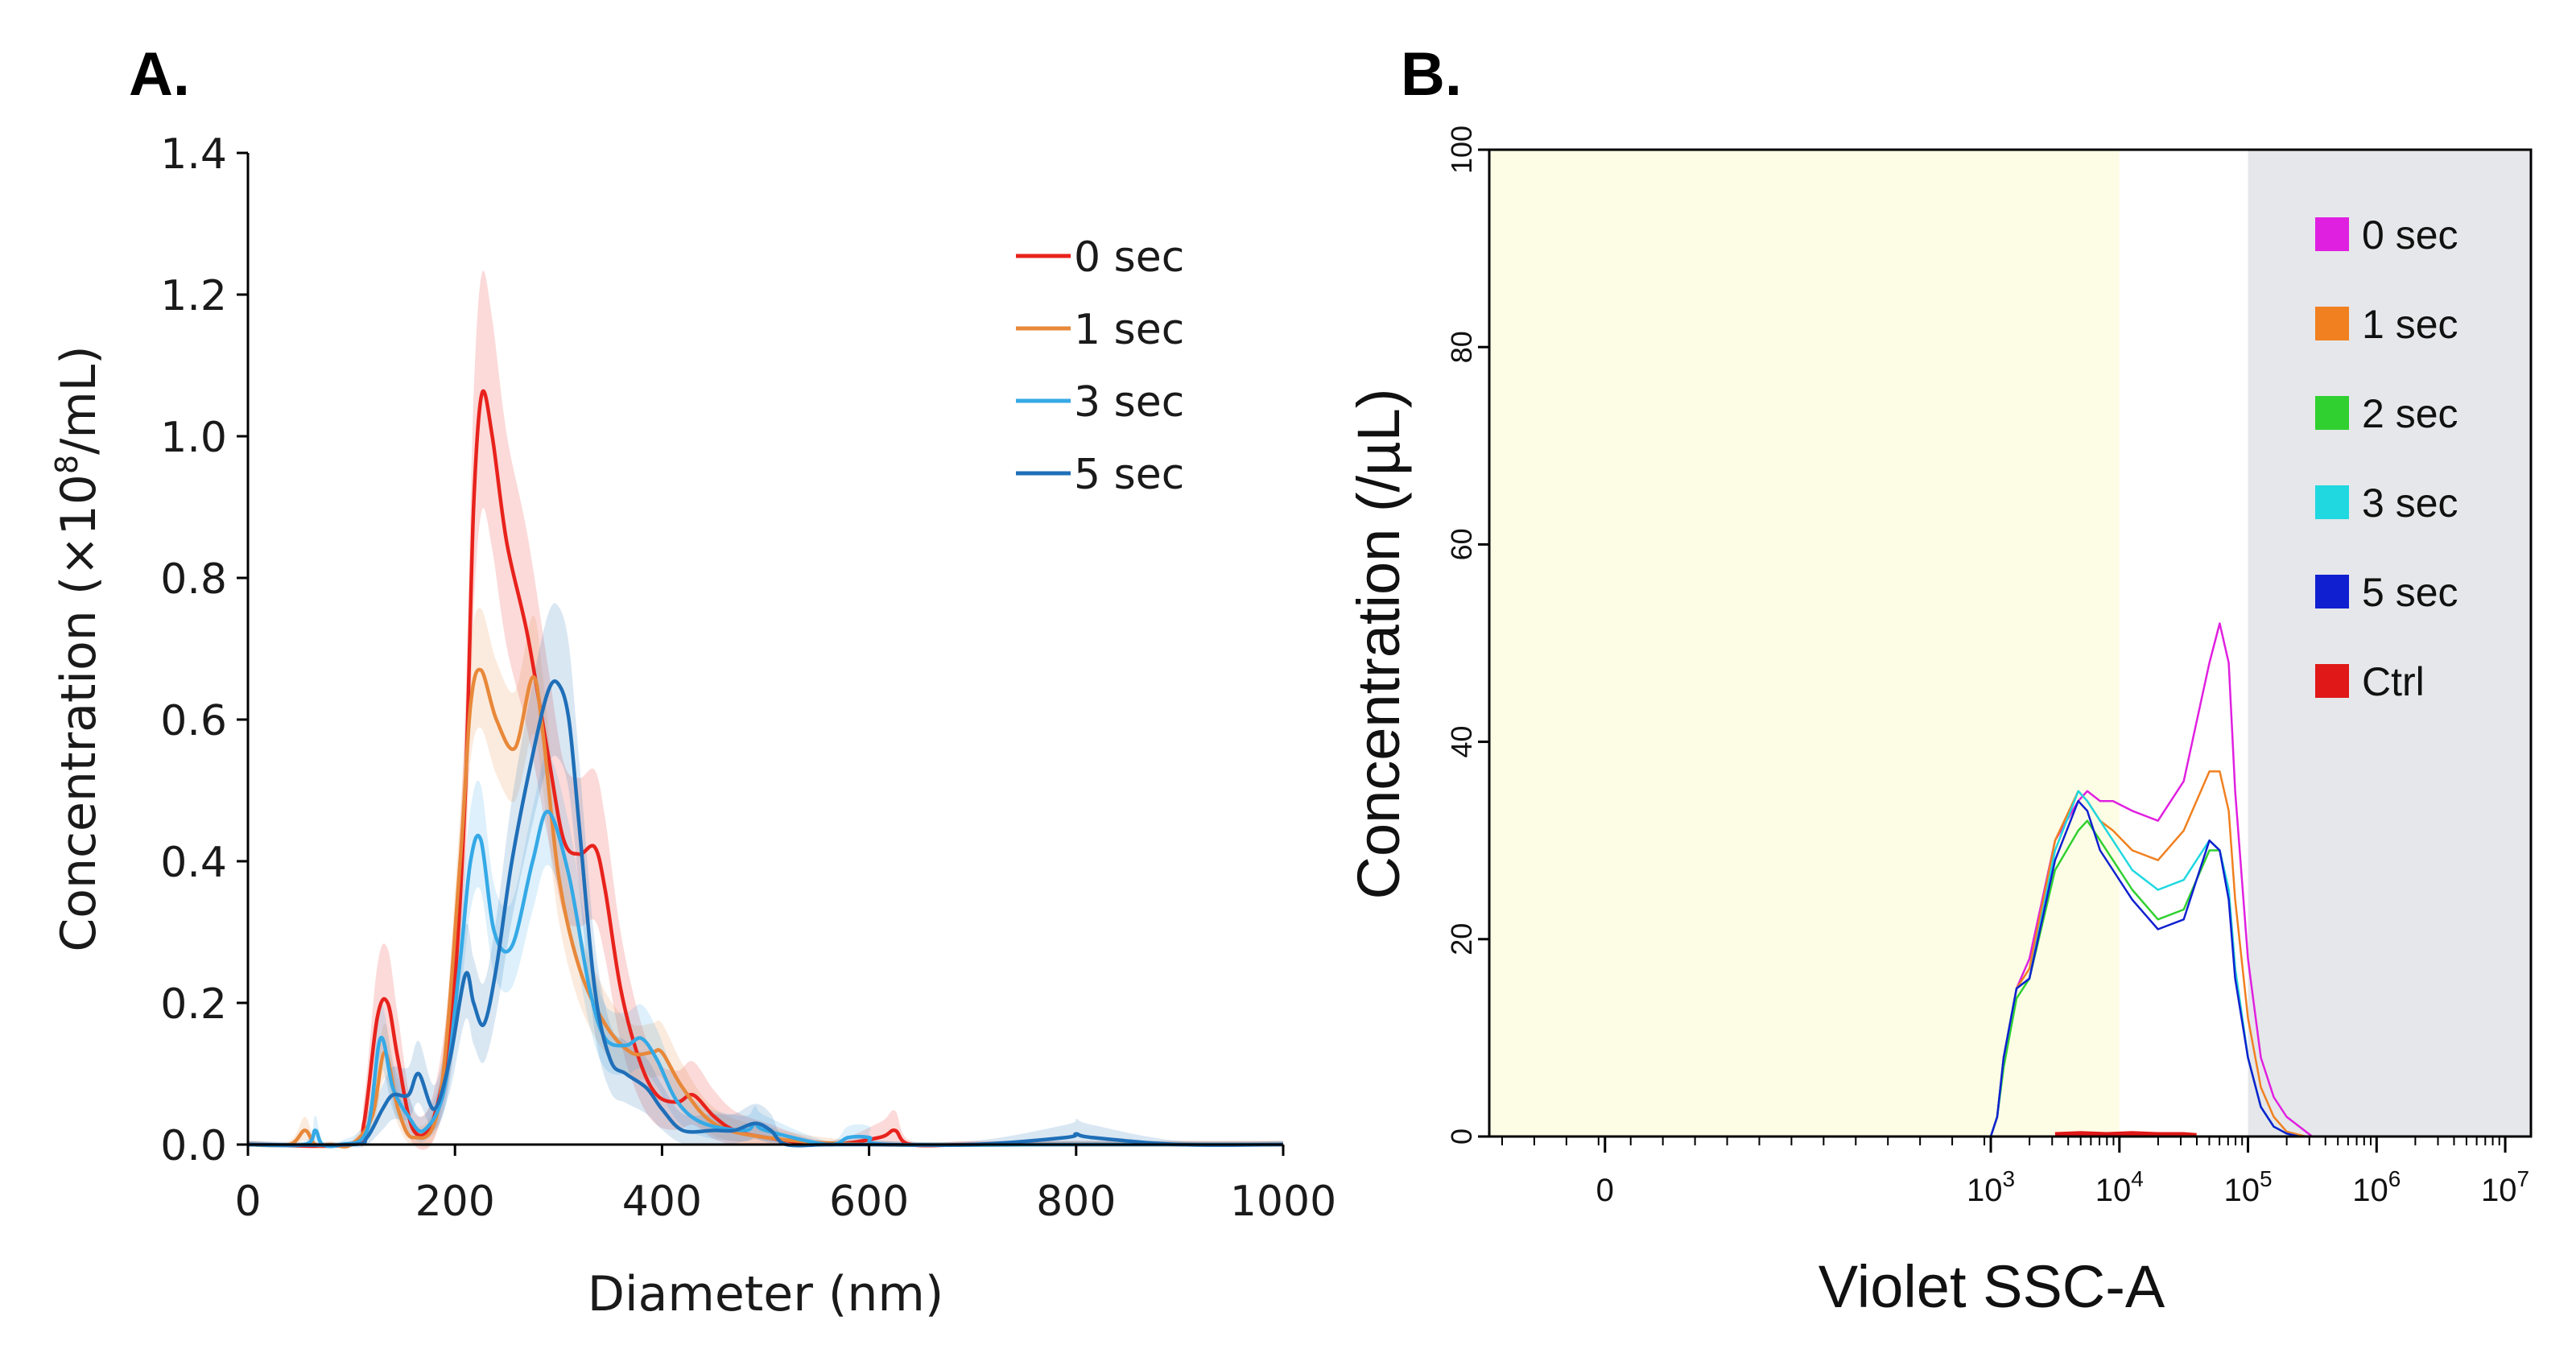  Describe the element at coordinates (1461, 742) in the screenshot. I see `b-y-tick-label: 40` at that location.